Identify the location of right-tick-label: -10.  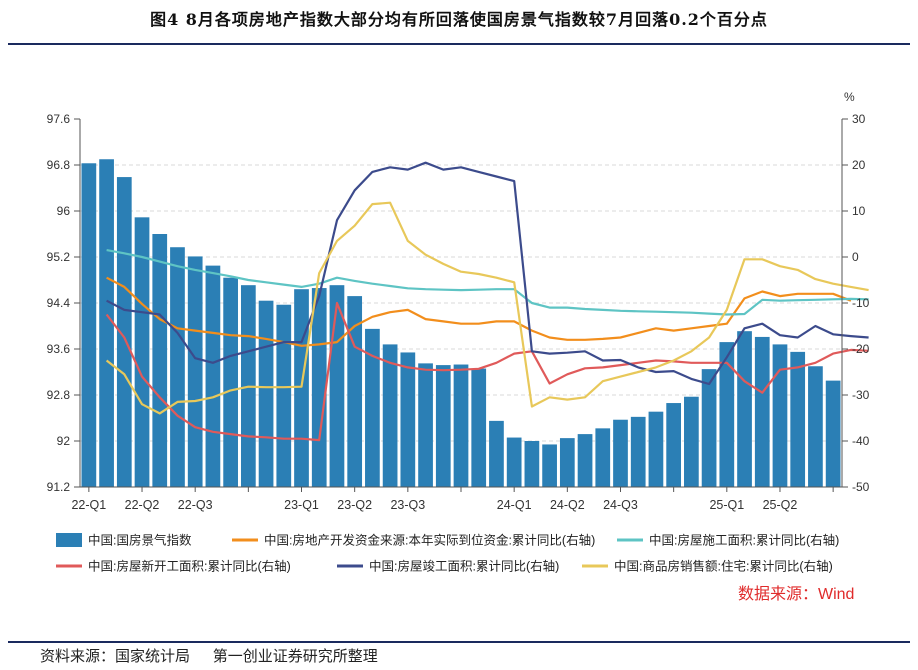
(861, 303).